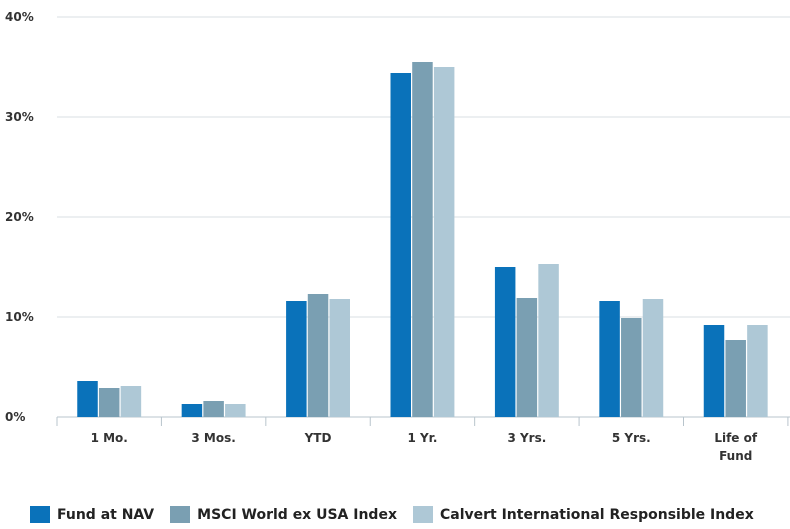 The image size is (790, 529). What do you see at coordinates (736, 447) in the screenshot?
I see `x-category-label: Life of Fund` at bounding box center [736, 447].